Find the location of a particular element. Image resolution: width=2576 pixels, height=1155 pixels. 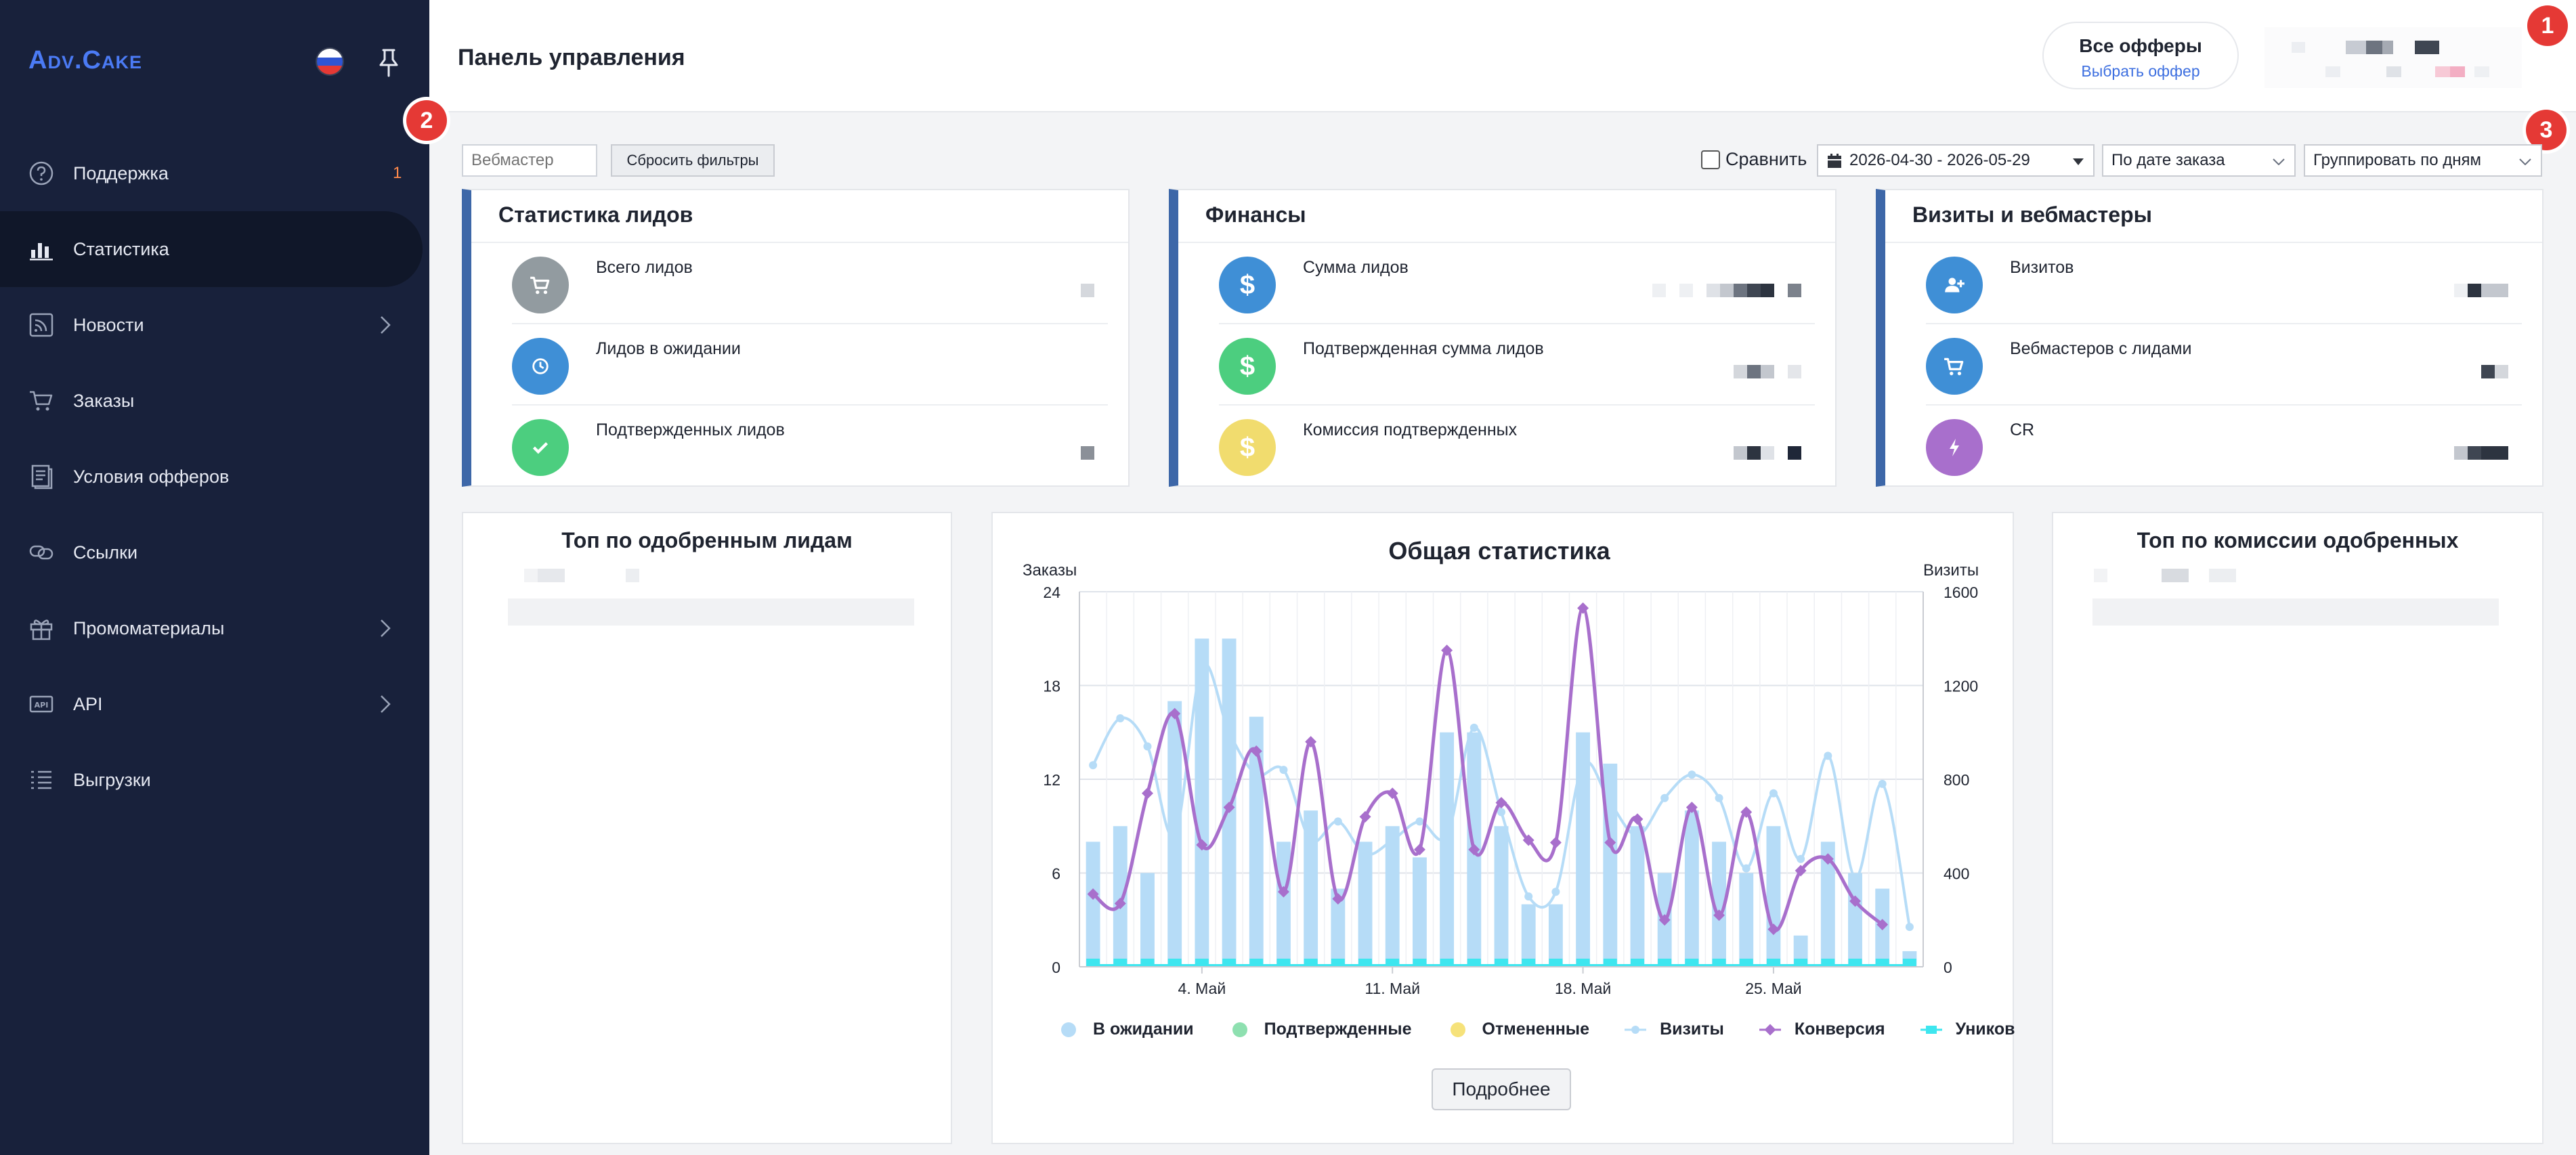

legend-item: Конверсия is located at coordinates (1821, 1029).